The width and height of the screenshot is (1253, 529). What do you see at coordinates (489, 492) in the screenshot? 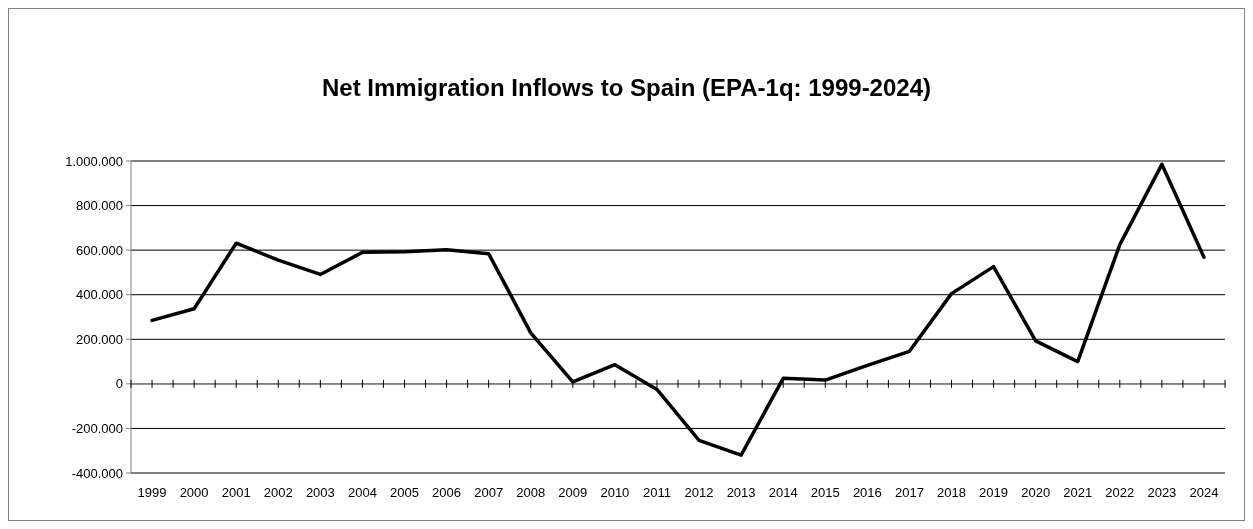
I see `x-tick-label: 2007` at bounding box center [489, 492].